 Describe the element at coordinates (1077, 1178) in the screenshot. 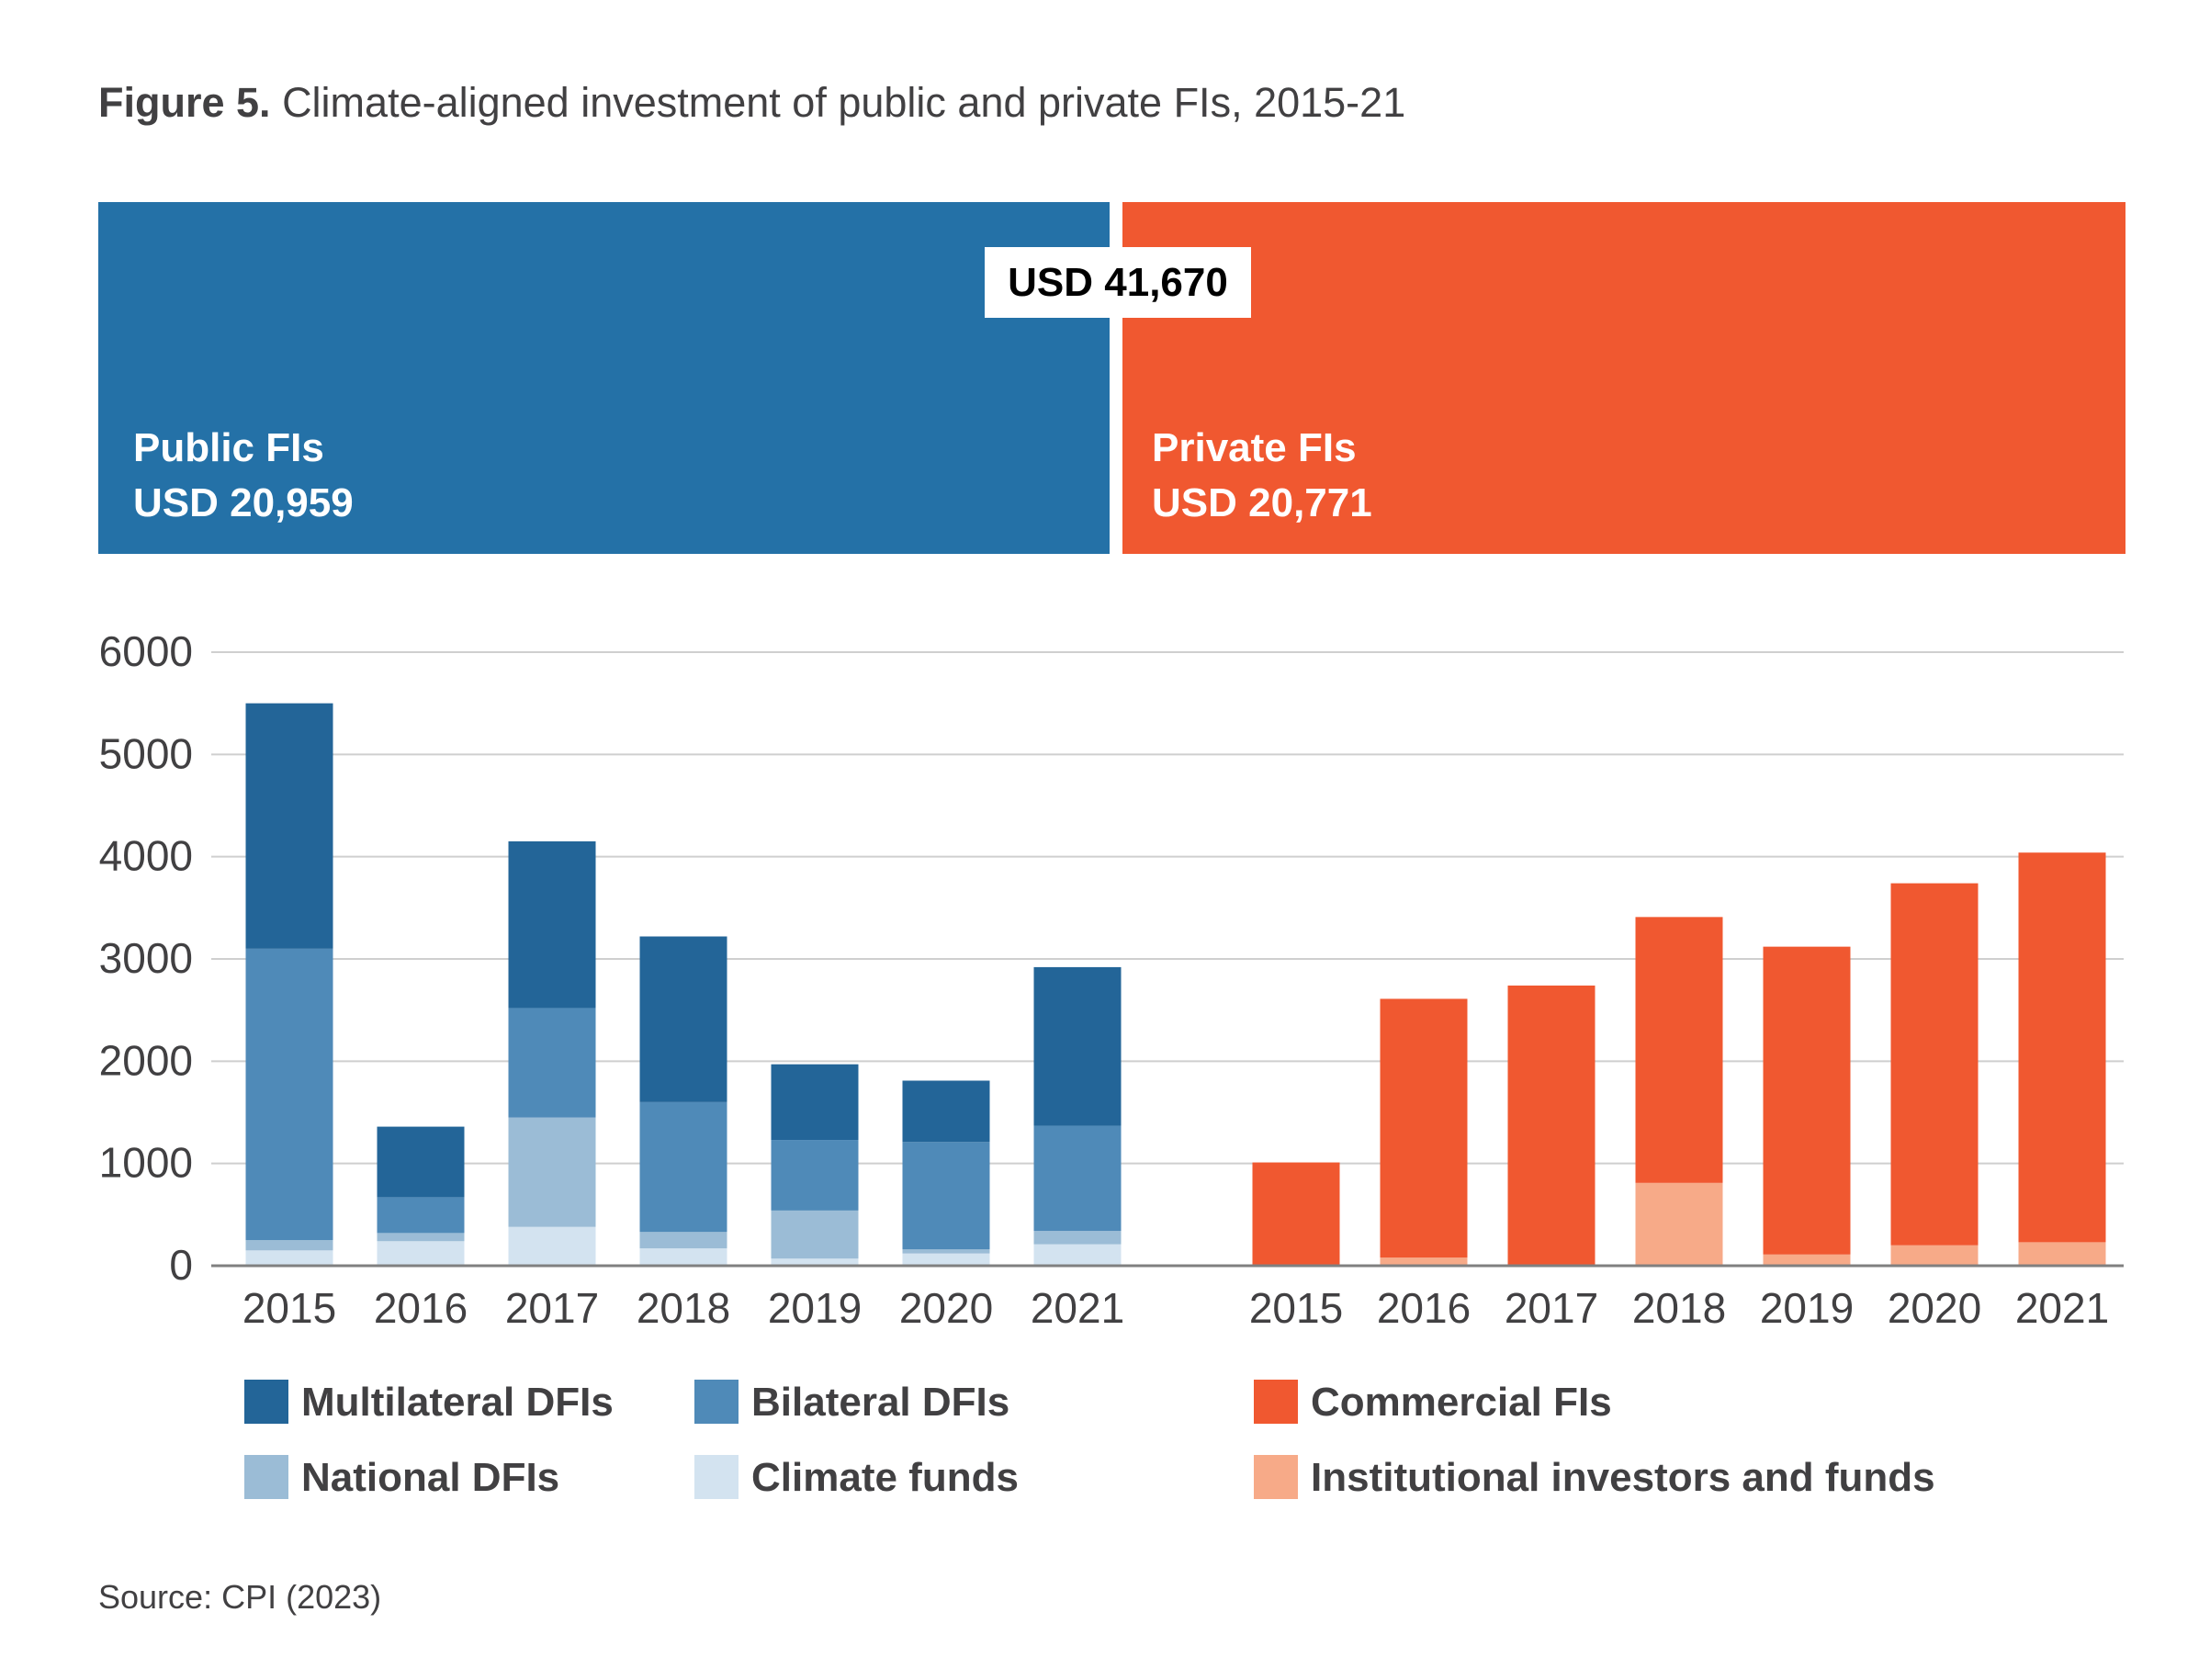

I see `bar-public-fis-2021-bilateral-dfis` at that location.